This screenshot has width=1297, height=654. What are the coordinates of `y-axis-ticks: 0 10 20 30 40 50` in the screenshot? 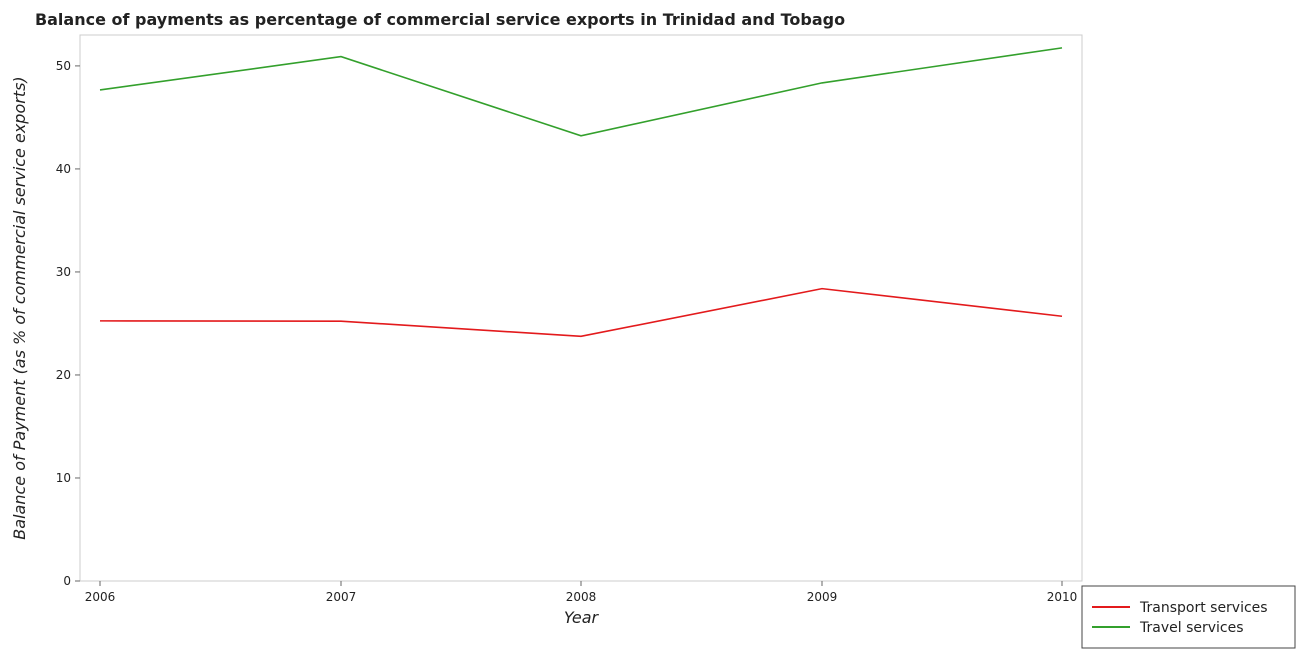 It's located at (68, 323).